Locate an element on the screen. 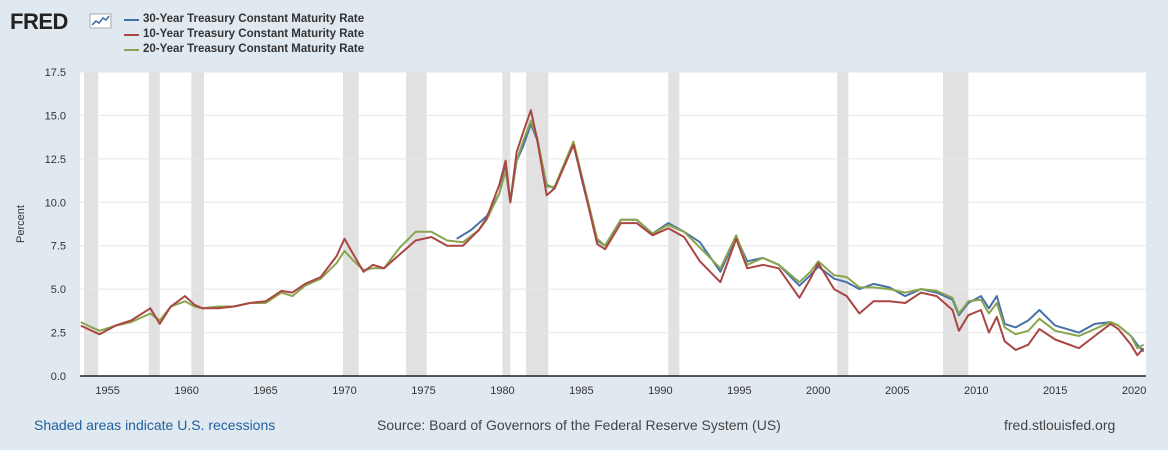  y-tick-label: 7.5 is located at coordinates (58, 247).